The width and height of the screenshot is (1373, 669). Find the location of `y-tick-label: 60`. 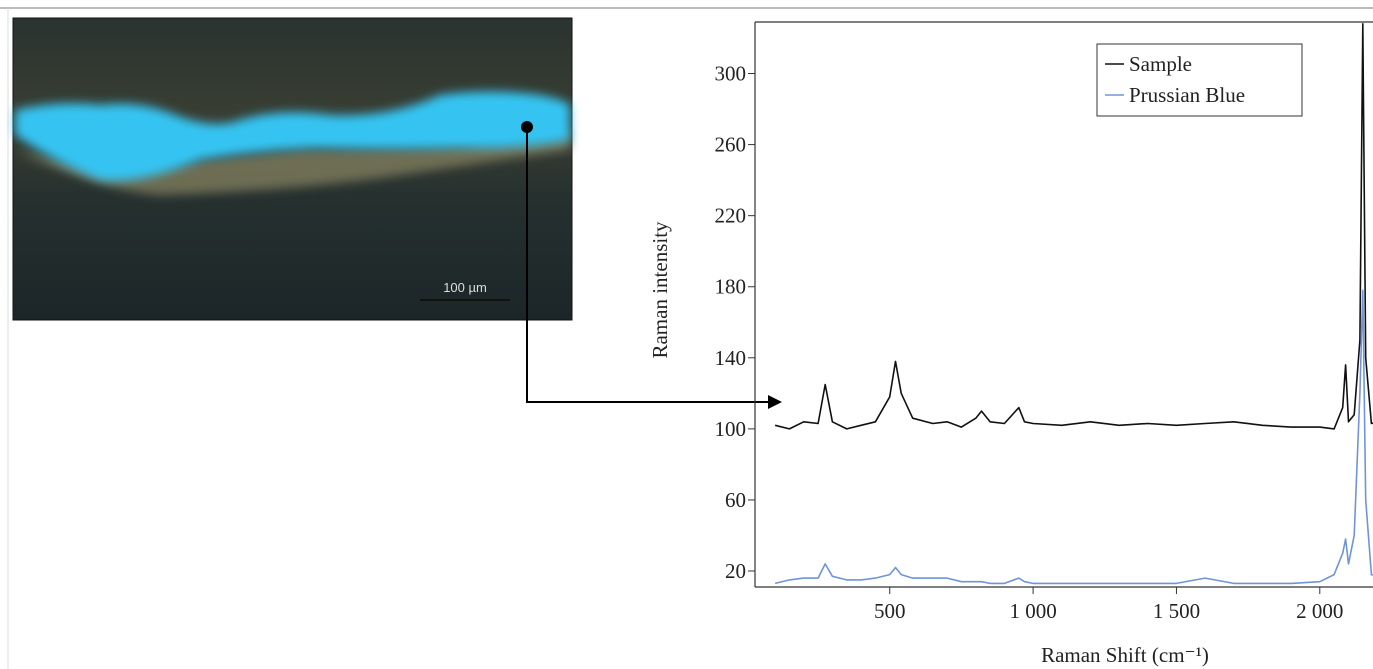

y-tick-label: 60 is located at coordinates (735, 500).